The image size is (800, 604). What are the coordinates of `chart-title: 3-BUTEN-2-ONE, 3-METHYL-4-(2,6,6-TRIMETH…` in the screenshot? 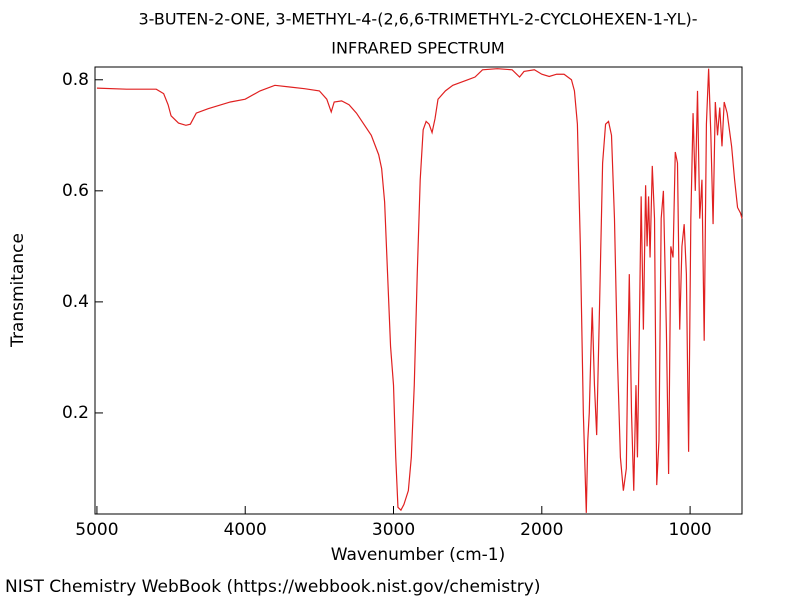 It's located at (417, 19).